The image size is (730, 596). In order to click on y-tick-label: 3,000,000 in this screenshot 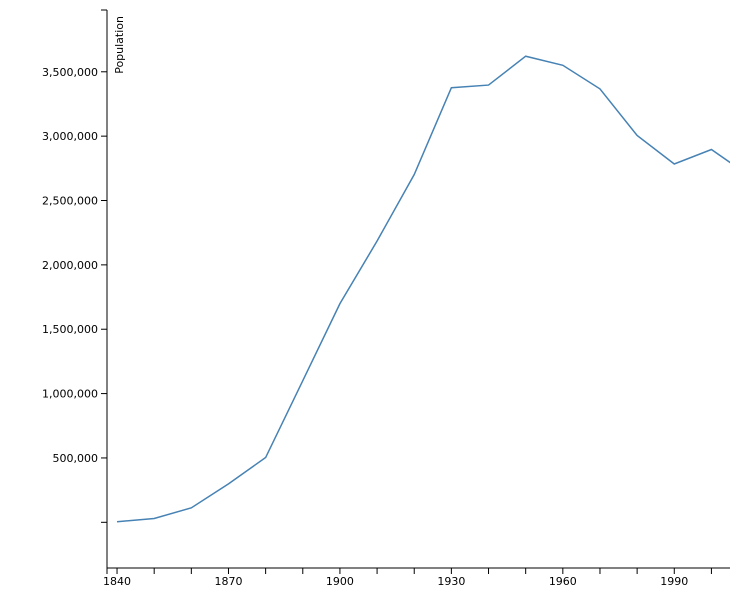, I will do `click(70, 136)`.